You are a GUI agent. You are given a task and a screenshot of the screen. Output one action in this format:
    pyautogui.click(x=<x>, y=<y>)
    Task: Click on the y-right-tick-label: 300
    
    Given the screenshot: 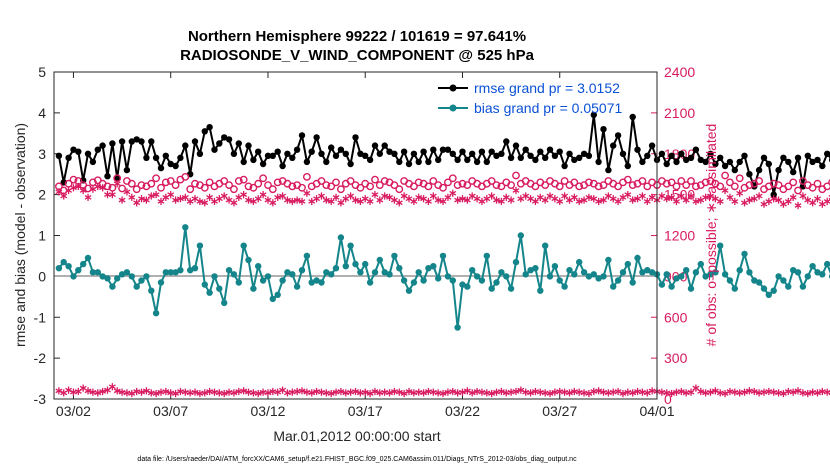 What is the action you would take?
    pyautogui.click(x=676, y=358)
    